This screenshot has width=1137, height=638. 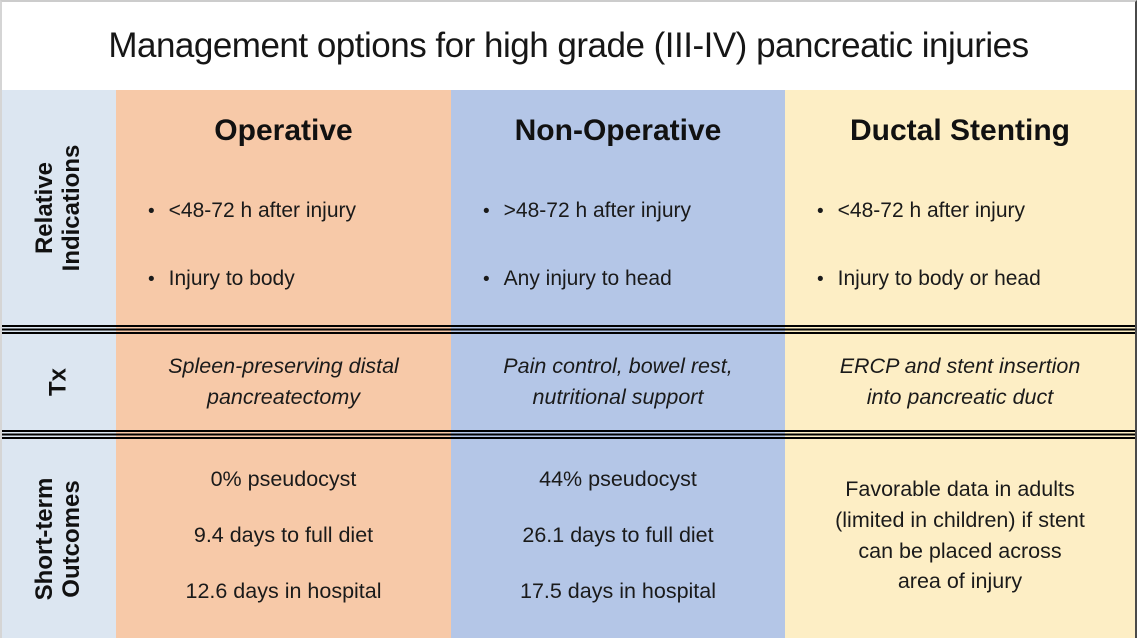 I want to click on list-item: • Any injury to head, so click(x=630, y=279).